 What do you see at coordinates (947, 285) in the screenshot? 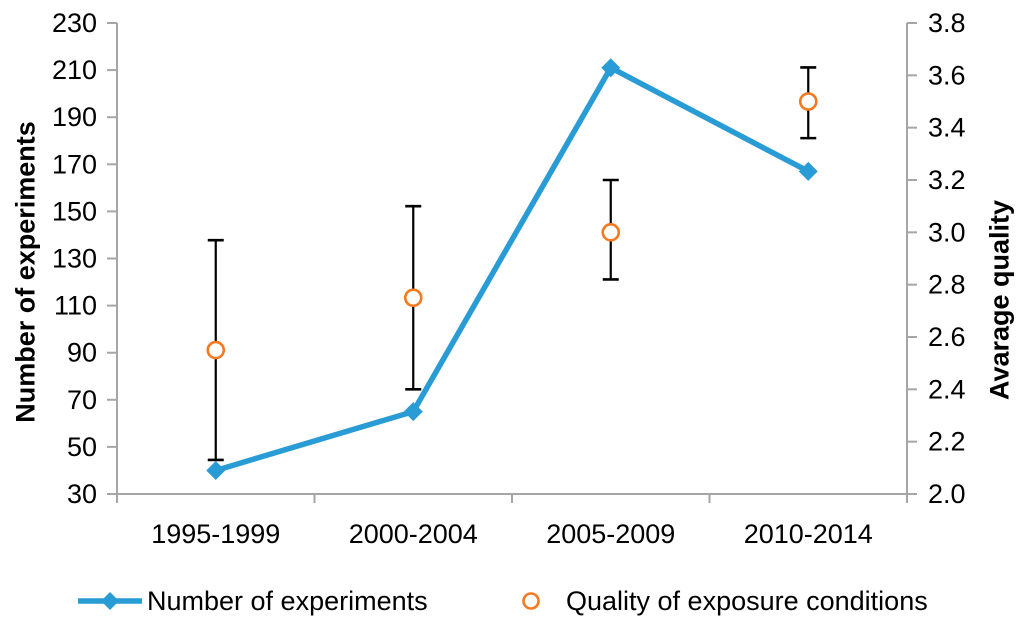
I see `svg-text: 2.8` at bounding box center [947, 285].